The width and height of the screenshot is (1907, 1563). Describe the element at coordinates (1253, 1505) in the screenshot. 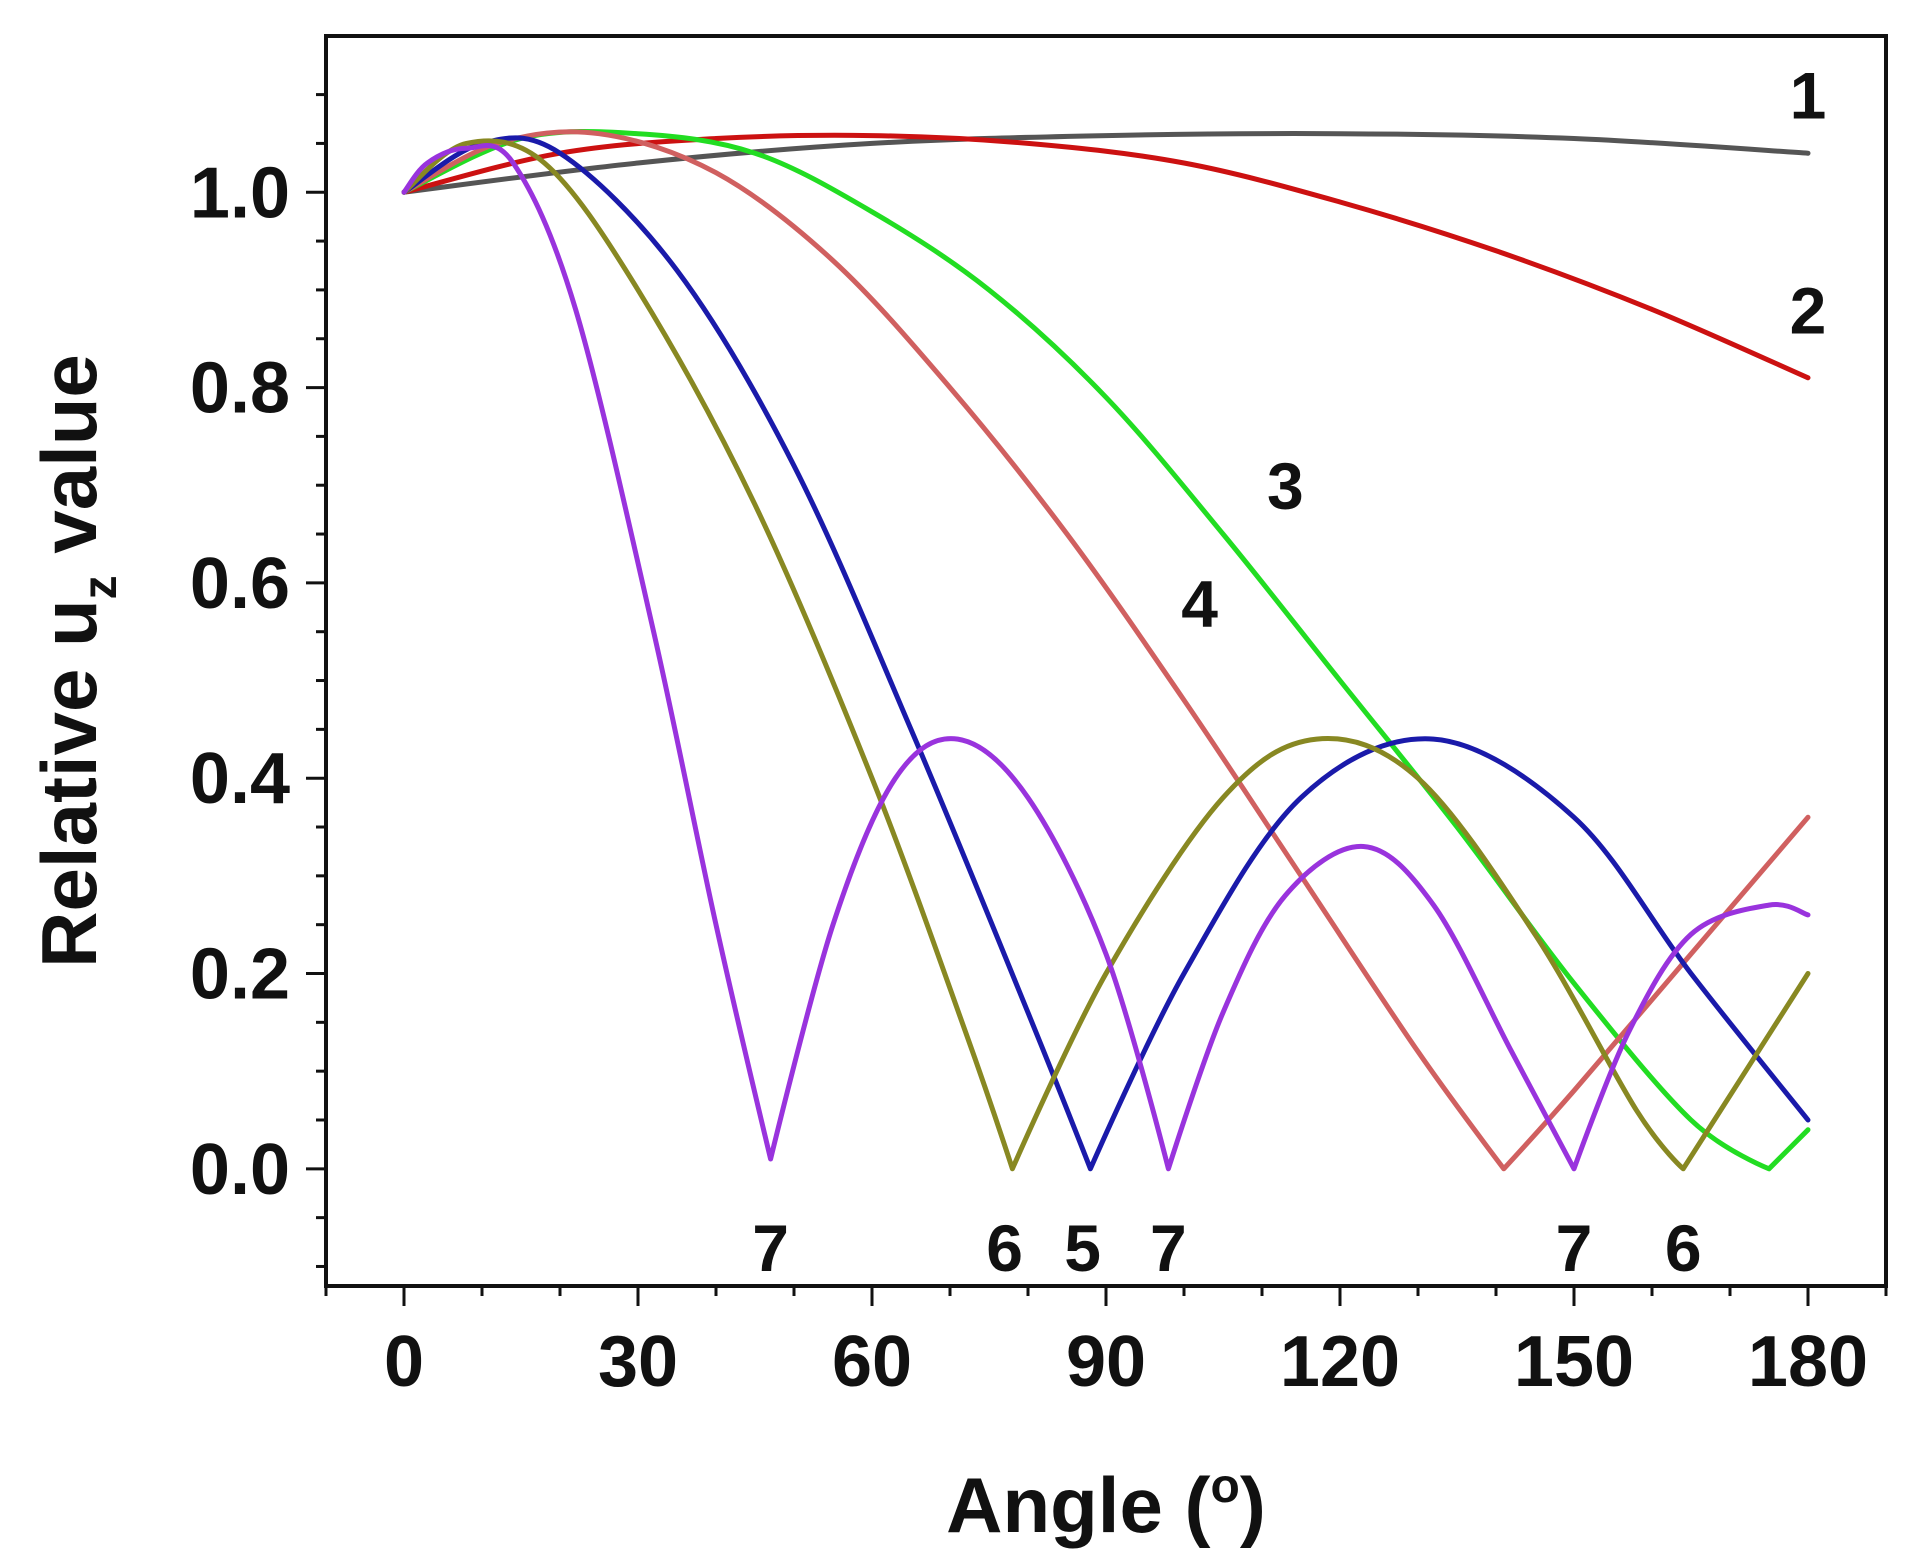

I see `x-axis-title-end: )` at that location.